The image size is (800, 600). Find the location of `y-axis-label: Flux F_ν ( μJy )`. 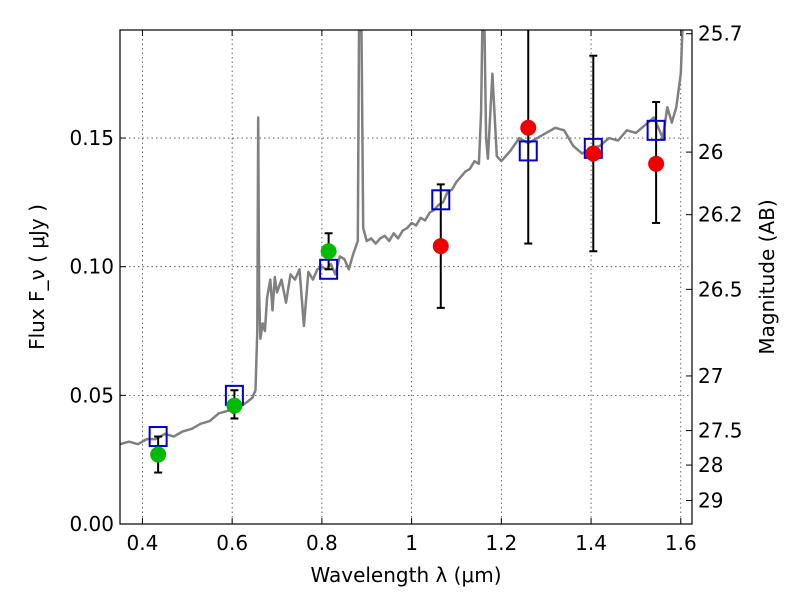

y-axis-label: Flux F_ν ( μJy ) is located at coordinates (37, 277).